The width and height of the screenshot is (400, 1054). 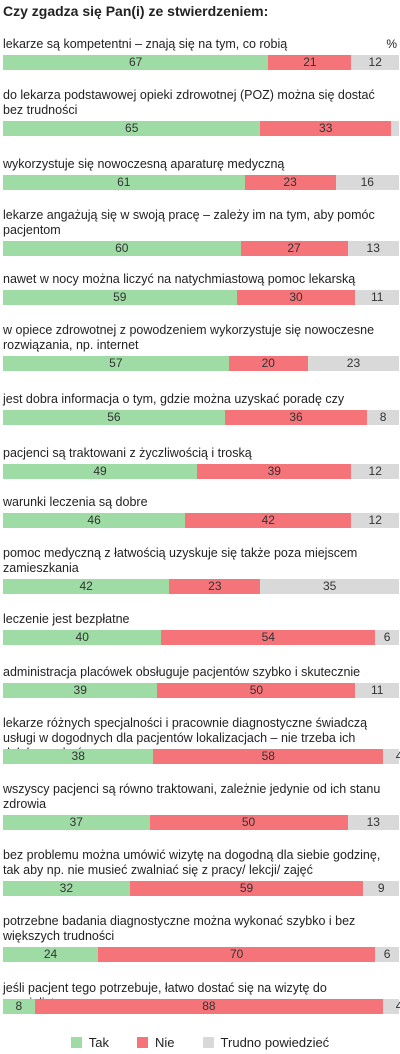 I want to click on data-label: 58, so click(x=268, y=756).